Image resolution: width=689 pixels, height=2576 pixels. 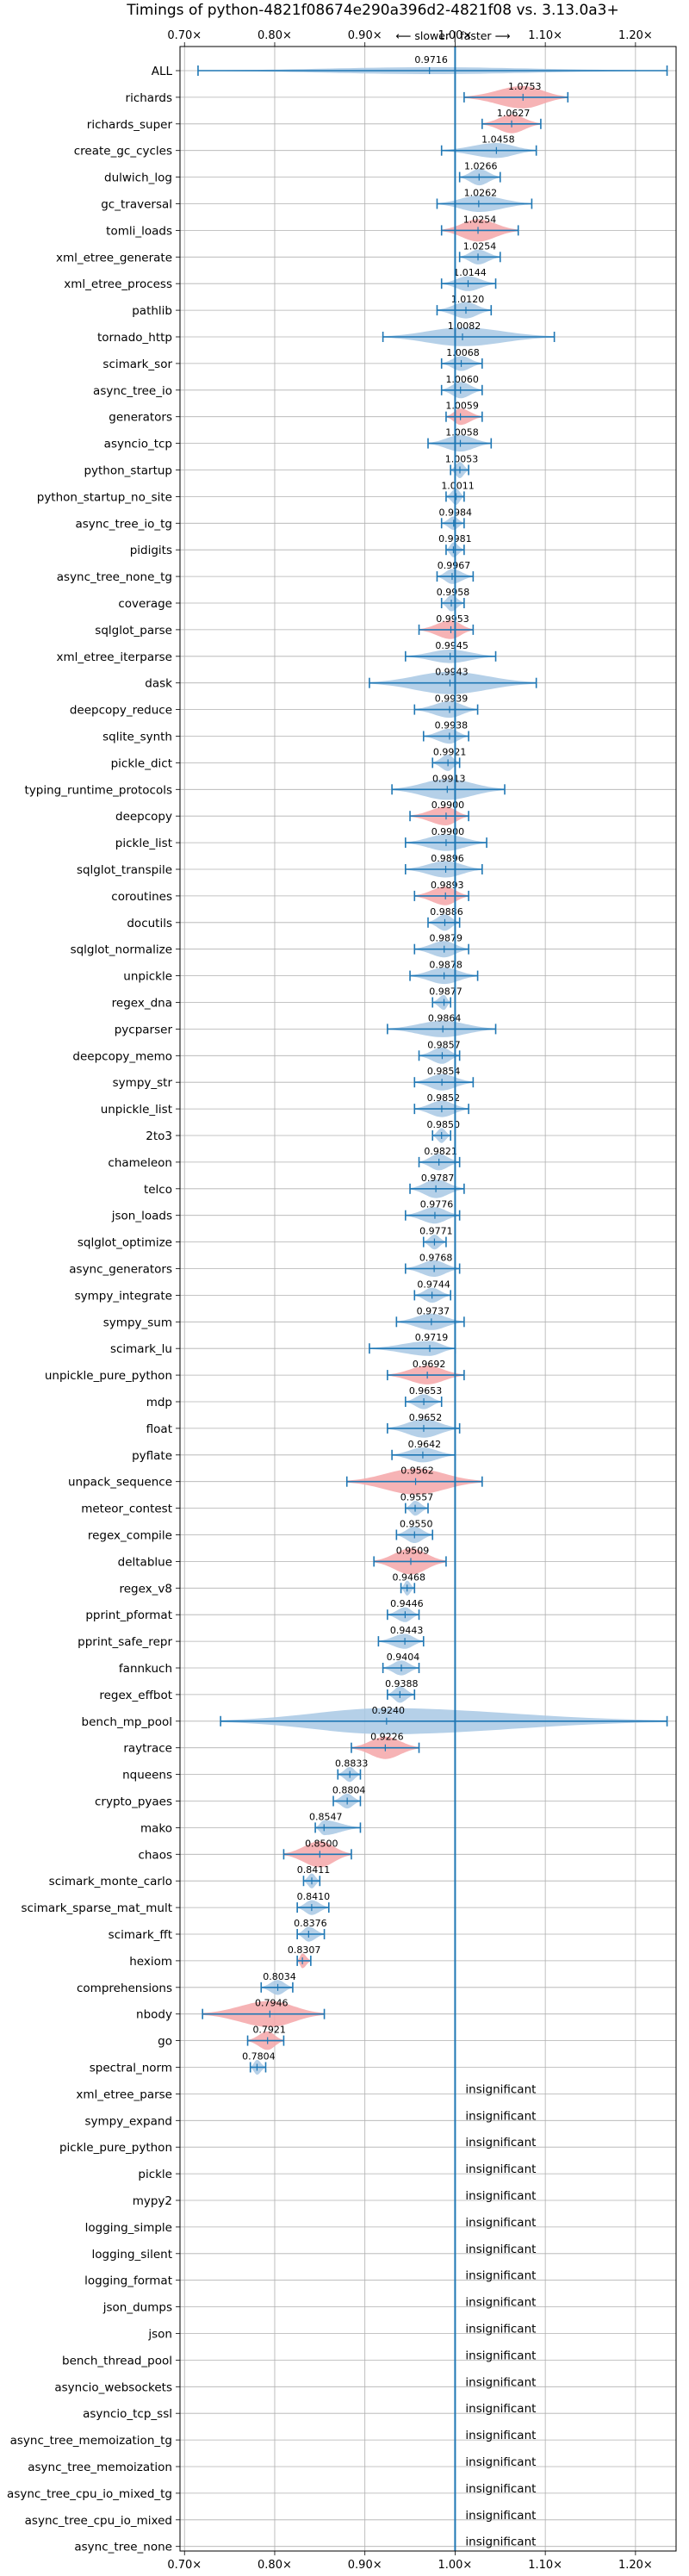 I want to click on category-label: sqlite_synth, so click(x=137, y=738).